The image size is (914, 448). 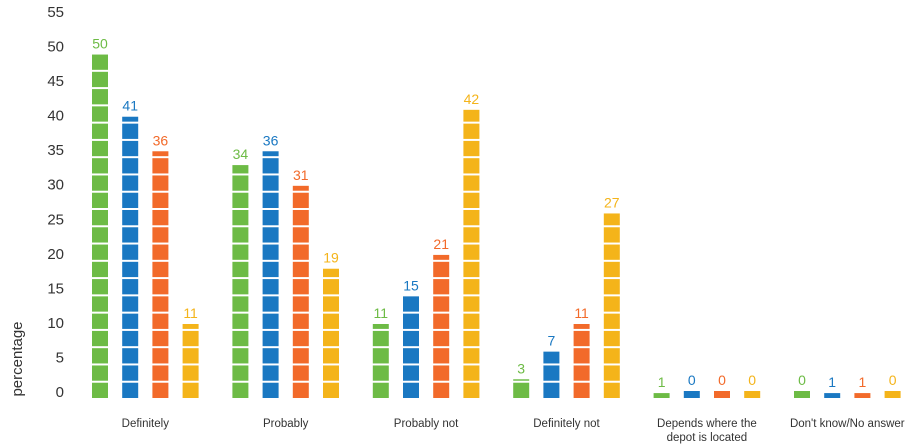 What do you see at coordinates (55, 12) in the screenshot?
I see `y-tick-label: 55` at bounding box center [55, 12].